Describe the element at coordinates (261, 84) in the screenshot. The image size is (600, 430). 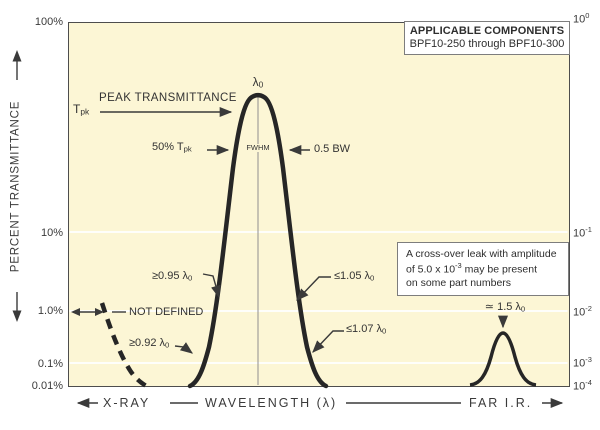
I see `lambda-sub: 0` at that location.